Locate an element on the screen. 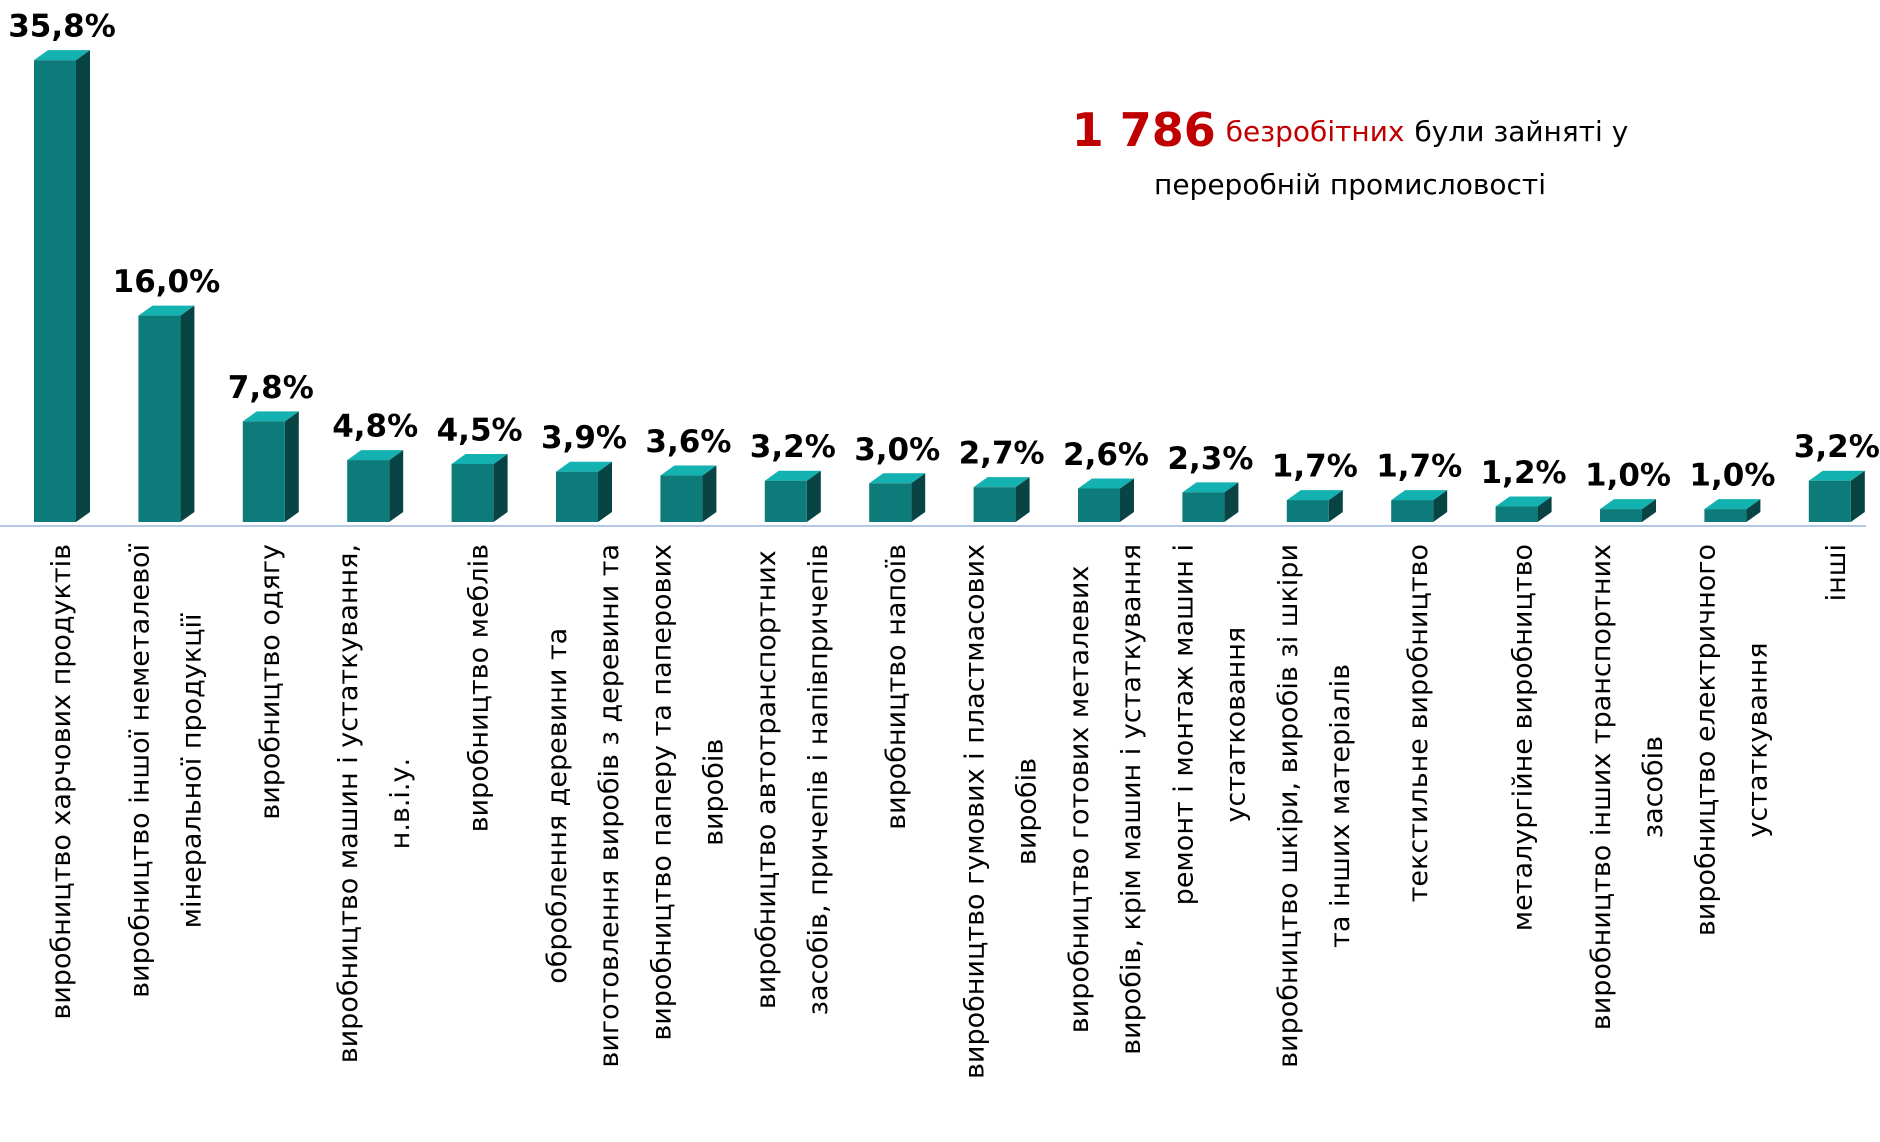  category-line: виробництво меблів is located at coordinates (478, 688).